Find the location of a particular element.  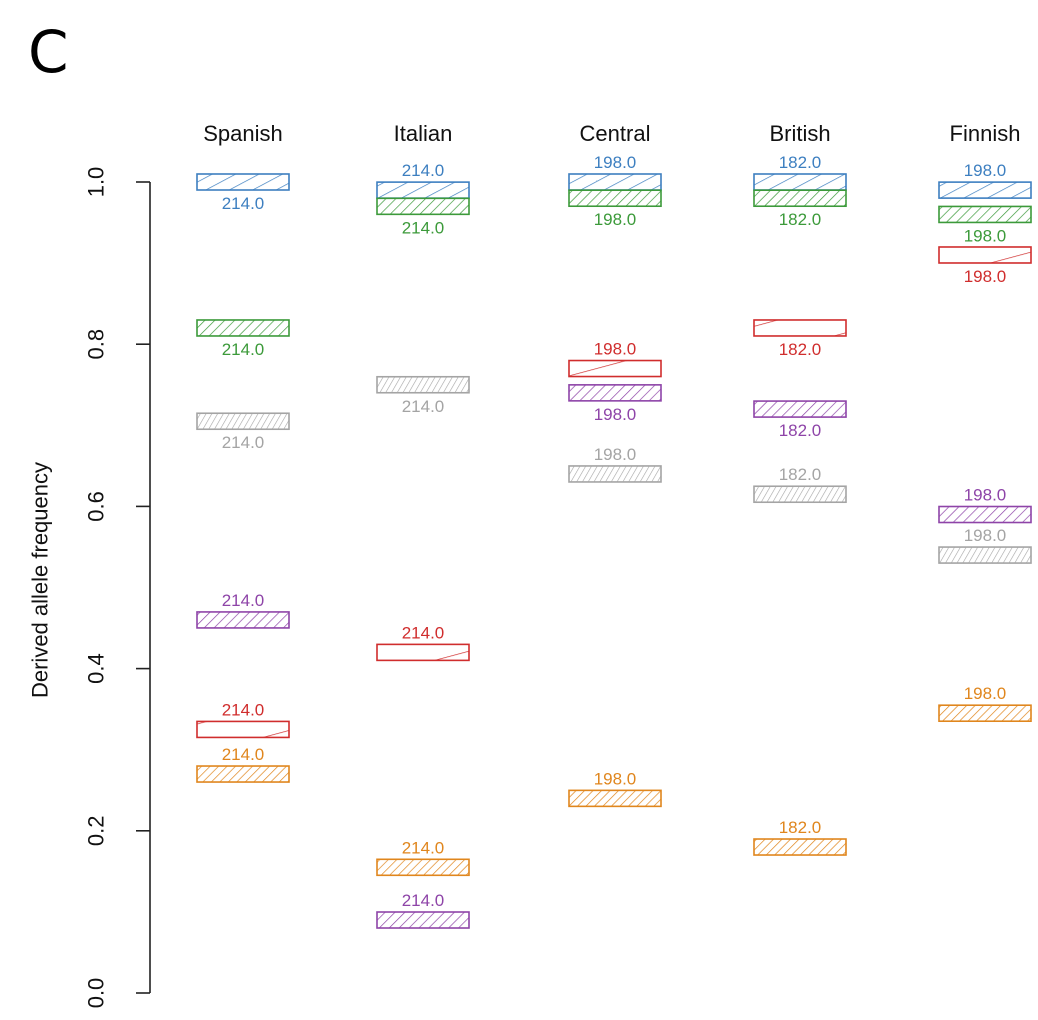

red-label-spanish: 214.0 is located at coordinates (243, 709).